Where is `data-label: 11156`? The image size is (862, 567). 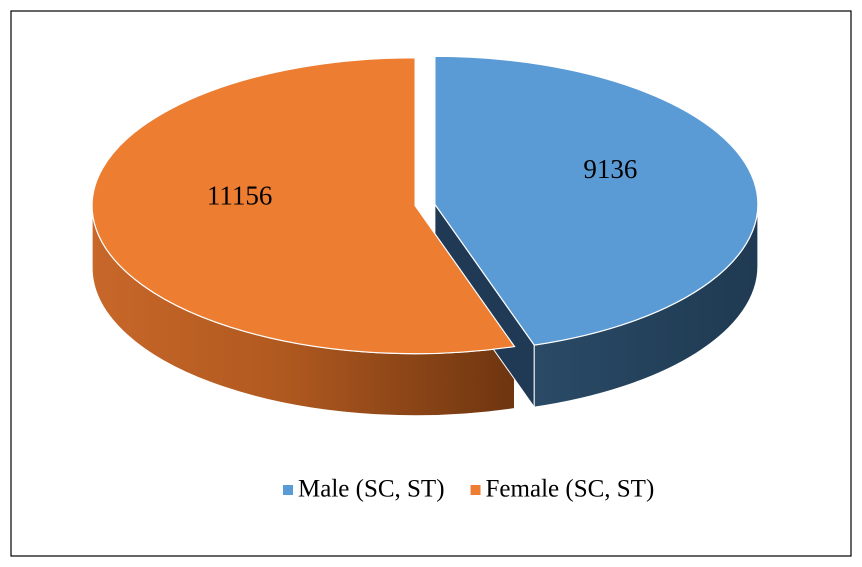
data-label: 11156 is located at coordinates (240, 196).